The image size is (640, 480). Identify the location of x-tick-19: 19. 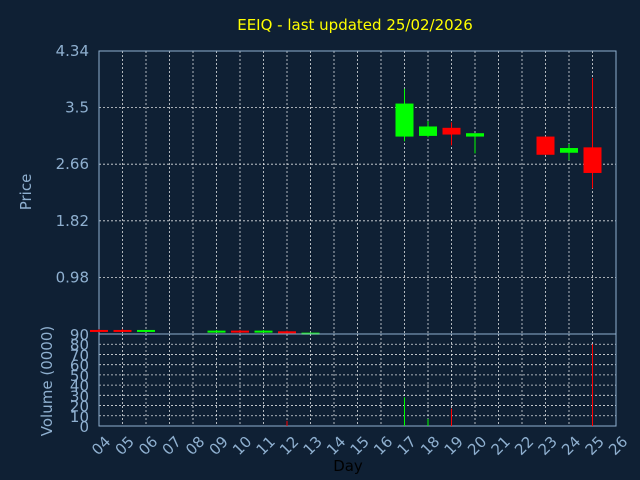
(454, 446).